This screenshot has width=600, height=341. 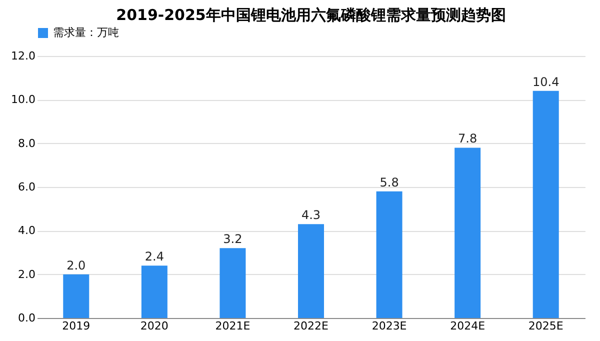 What do you see at coordinates (311, 326) in the screenshot?
I see `x-tick-label: 2022E` at bounding box center [311, 326].